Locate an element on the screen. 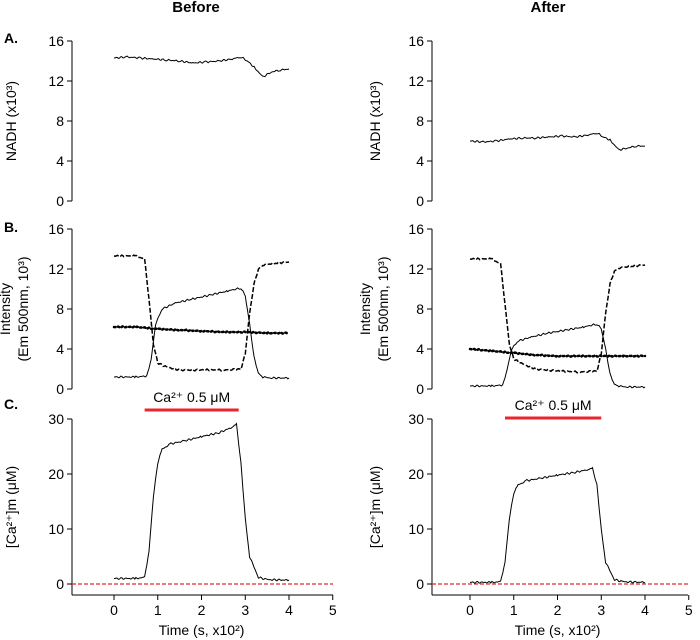 Image resolution: width=700 pixels, height=640 pixels. panel-label: B. is located at coordinates (11, 227).